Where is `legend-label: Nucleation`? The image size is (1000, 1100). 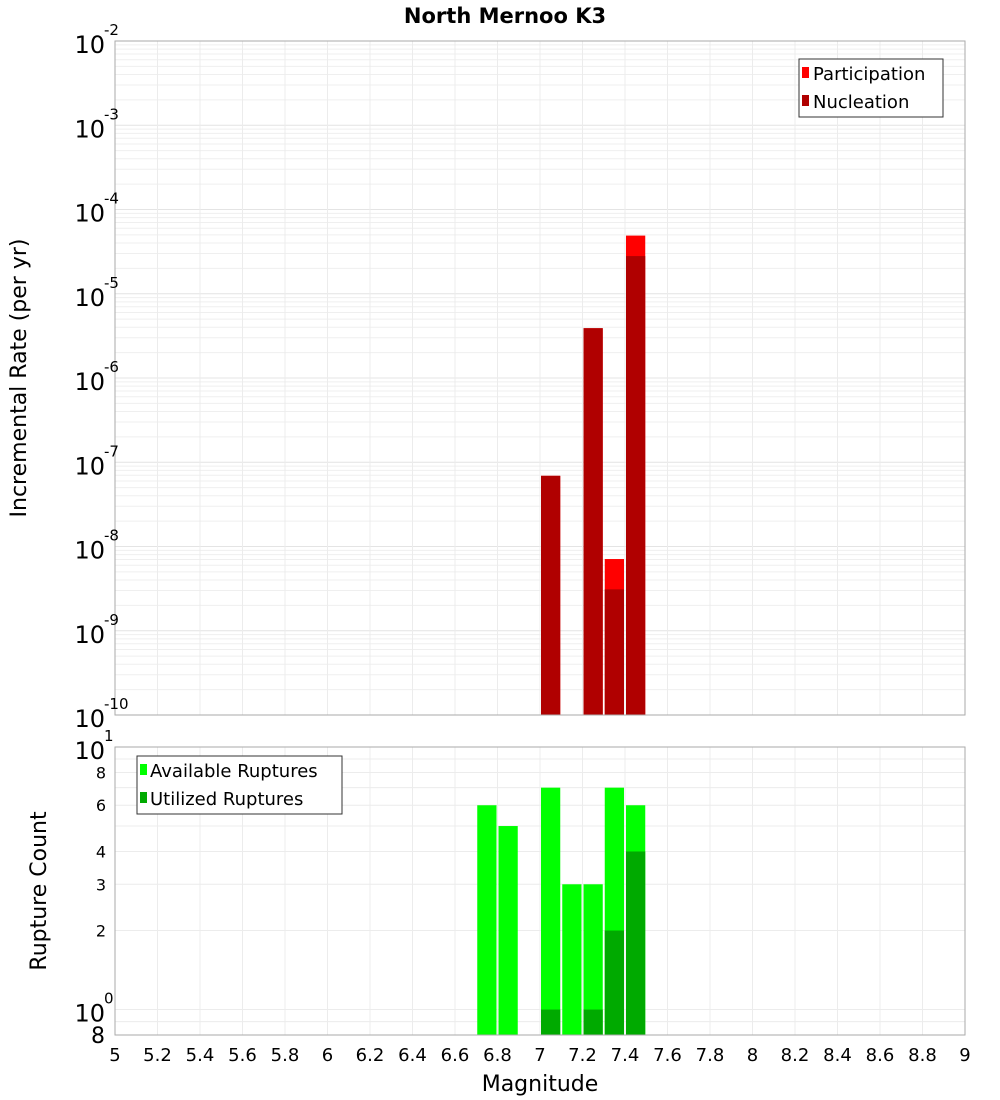
legend-label: Nucleation is located at coordinates (861, 102).